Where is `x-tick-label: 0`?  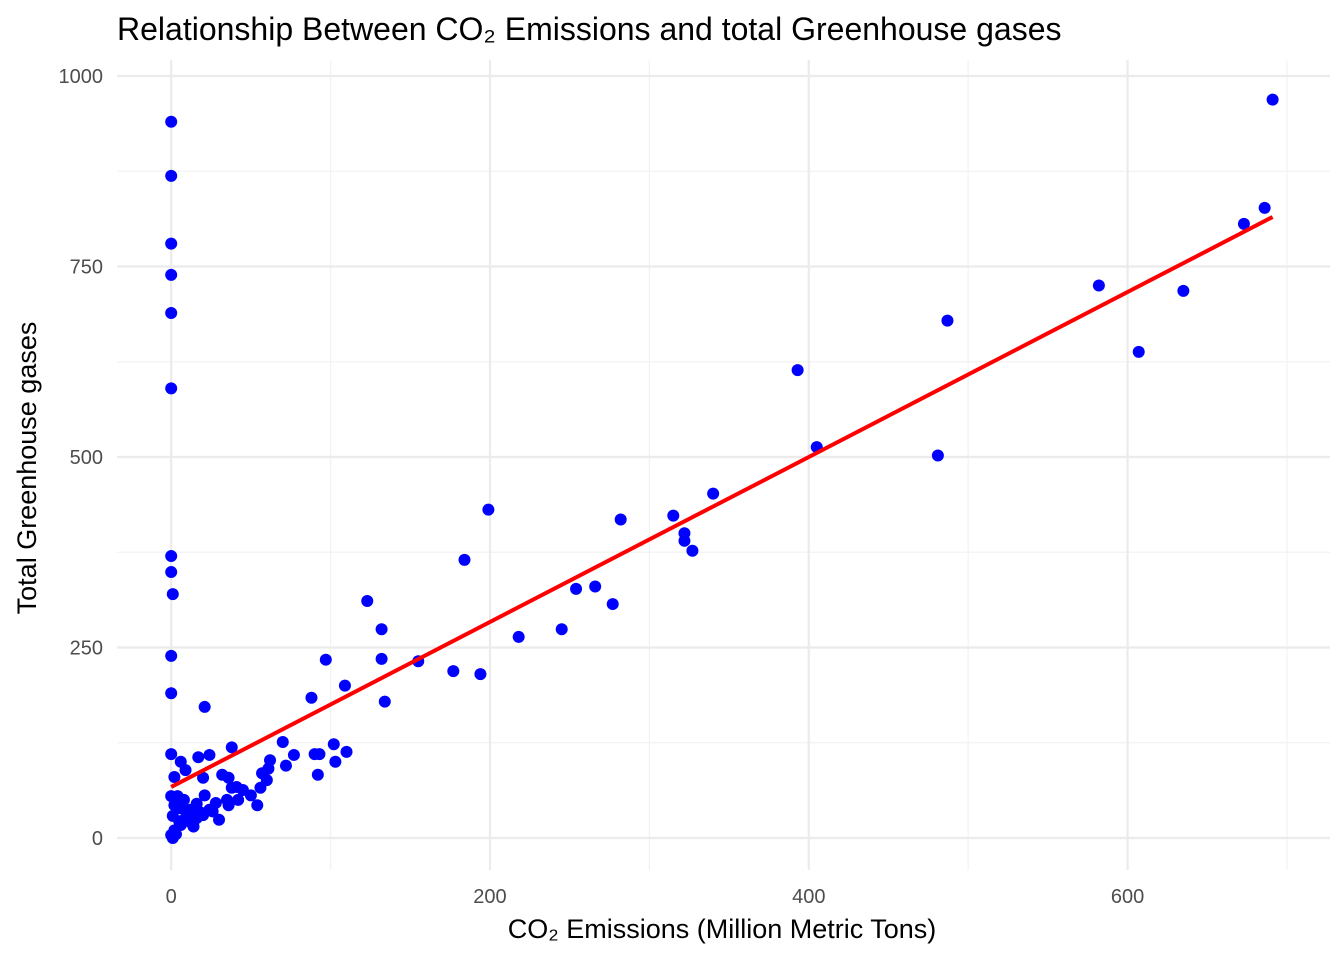 x-tick-label: 0 is located at coordinates (171, 897).